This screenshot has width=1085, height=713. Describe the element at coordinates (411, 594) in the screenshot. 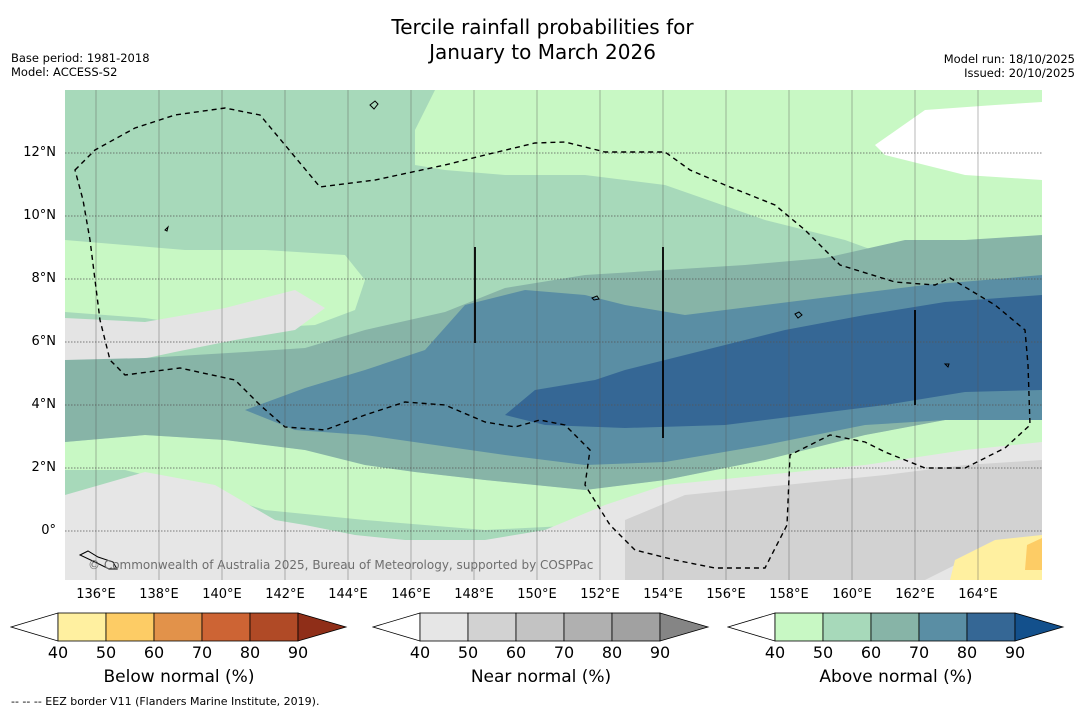

I see `lon-label: 146°E` at that location.